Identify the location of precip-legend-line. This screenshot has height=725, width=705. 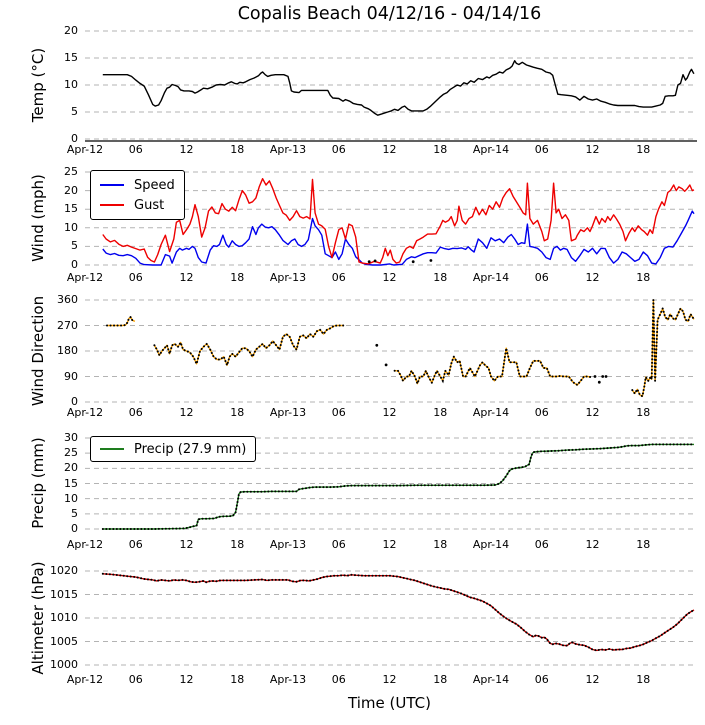
(112, 449).